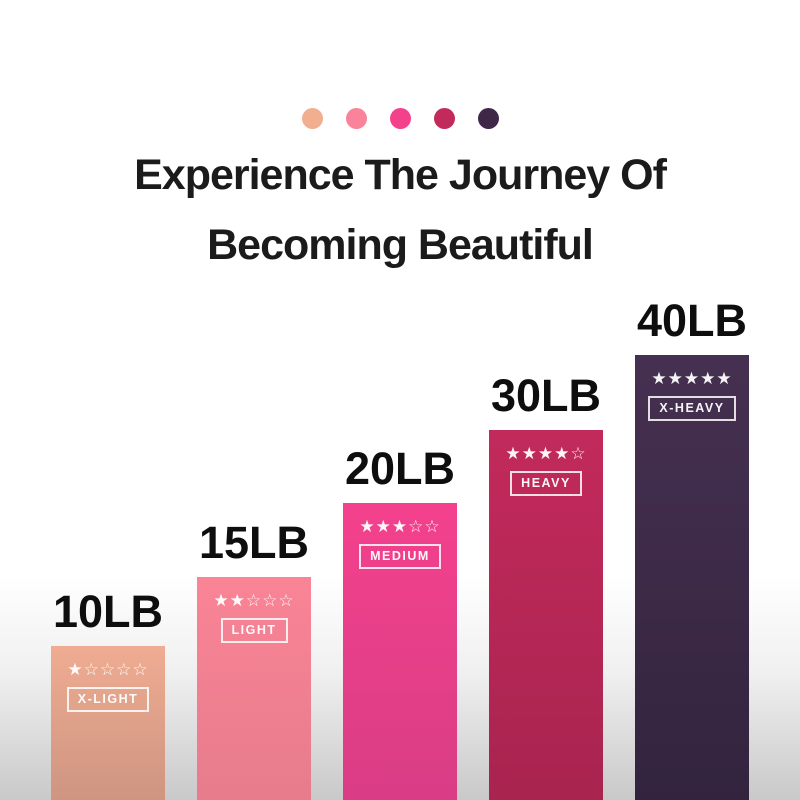  I want to click on tier-badge: X-LIGHT, so click(108, 700).